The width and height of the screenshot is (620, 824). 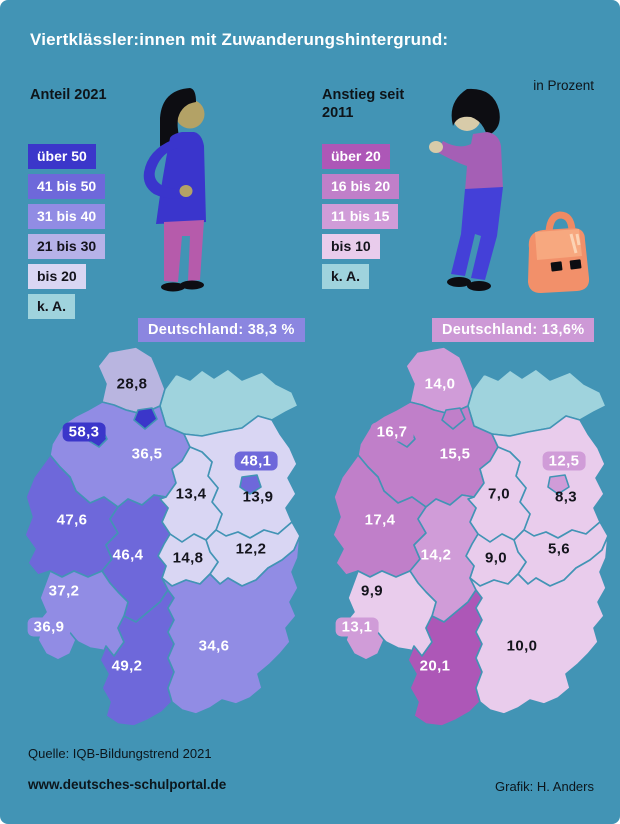 What do you see at coordinates (251, 549) in the screenshot?
I see `state-value-sachsen: 12,2` at bounding box center [251, 549].